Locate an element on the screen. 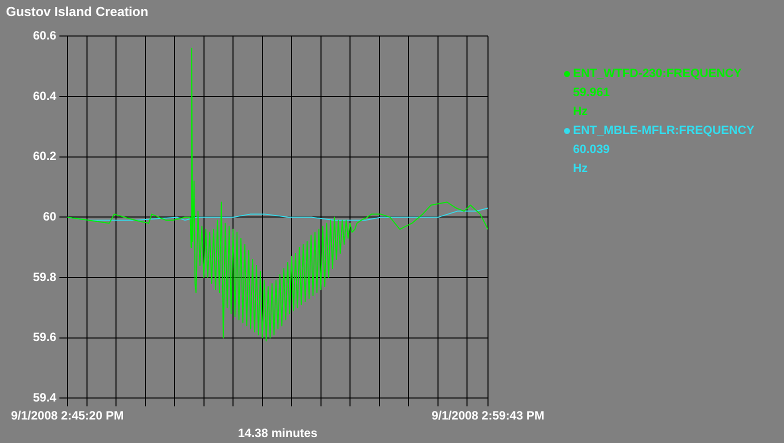 The width and height of the screenshot is (784, 443). x-tick-label: 9/1/2008 2:59:43 PM is located at coordinates (488, 415).